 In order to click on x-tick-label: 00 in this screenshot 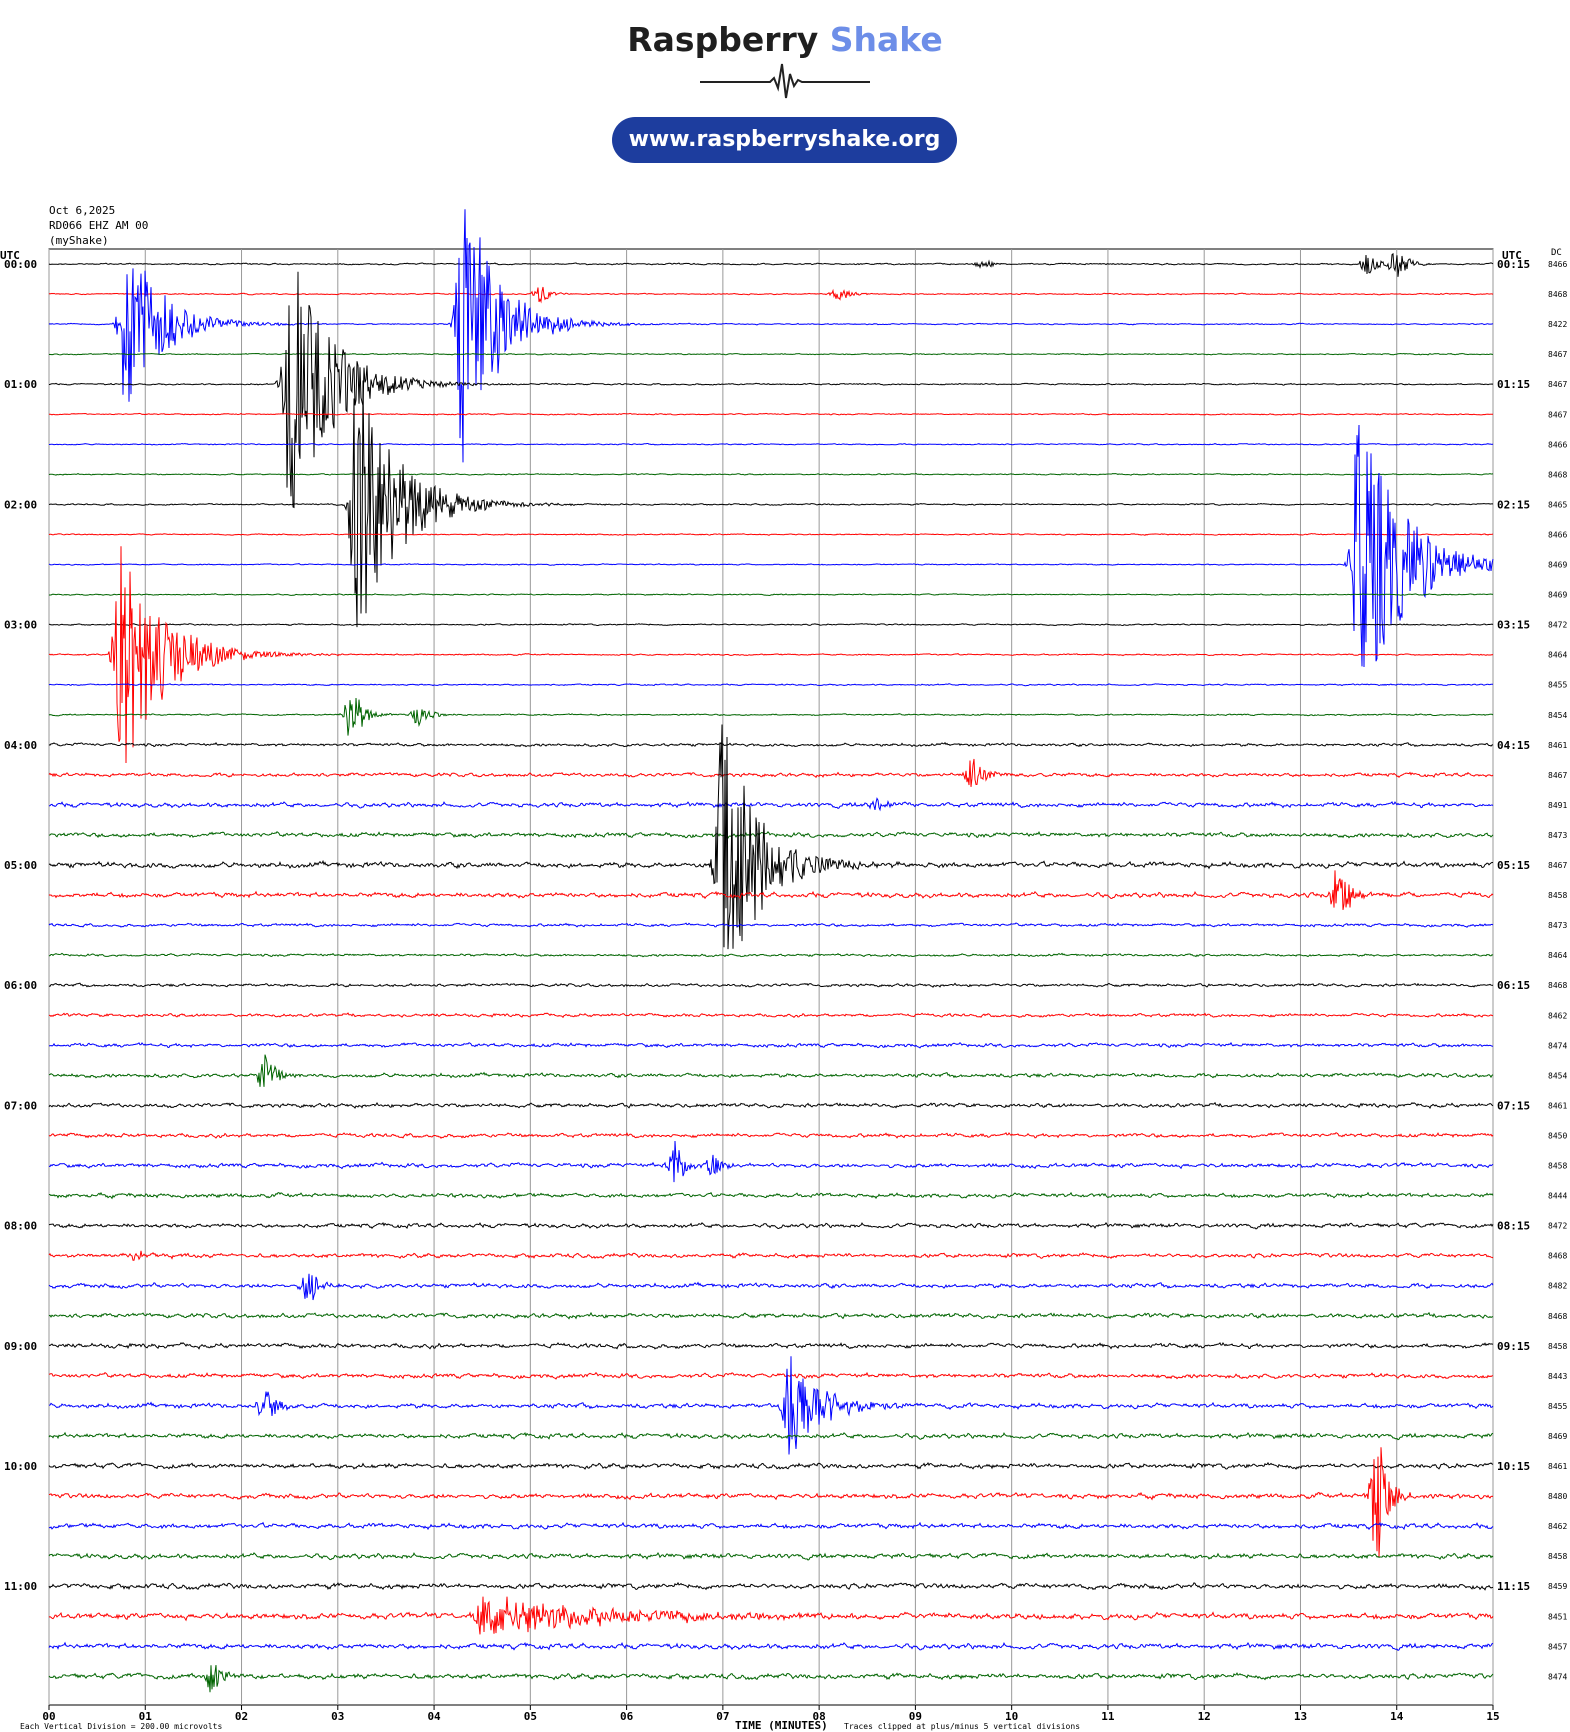, I will do `click(48, 1716)`.